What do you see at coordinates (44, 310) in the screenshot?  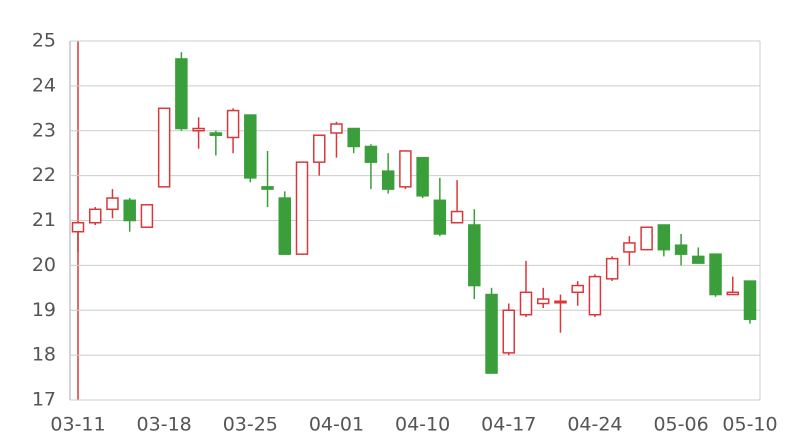 I see `y-tick-label: 19` at bounding box center [44, 310].